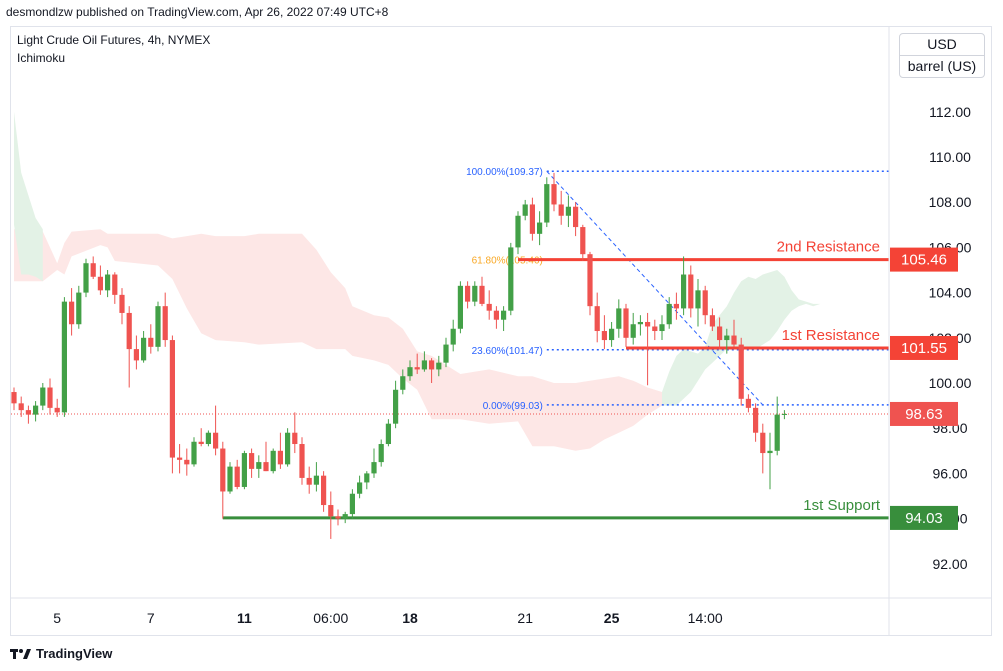 The image size is (1003, 671). I want to click on resistance-label: 1st Resistance, so click(831, 335).